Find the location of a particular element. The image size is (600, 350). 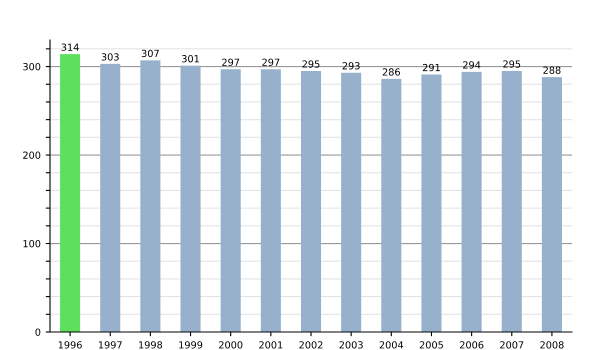

y-tick-label: 100 is located at coordinates (31, 244).